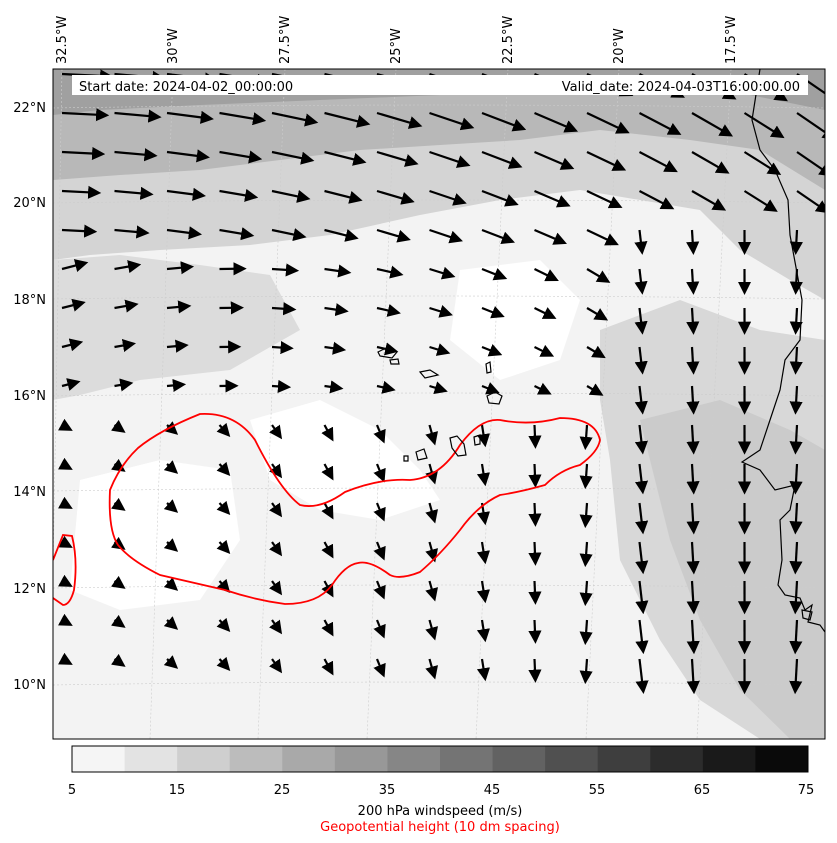 The image size is (837, 843). I want to click on contour-west, so click(65, 570).